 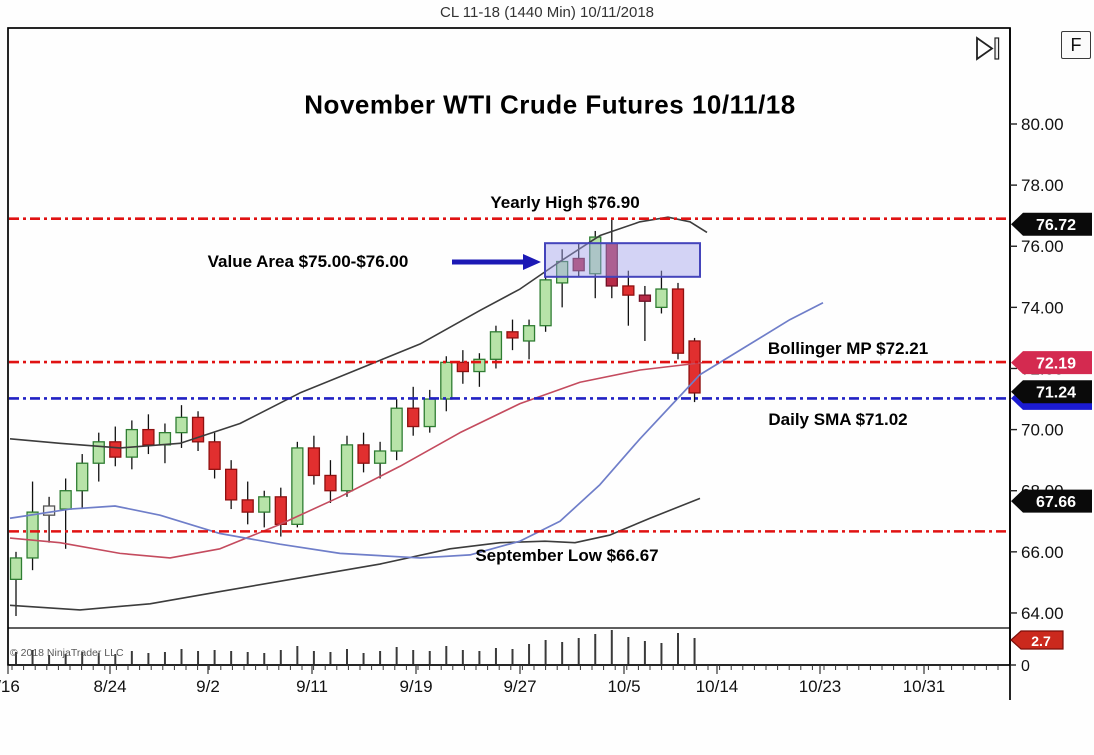 I want to click on price-tag-67.66-label: 67.66, so click(x=1056, y=502).